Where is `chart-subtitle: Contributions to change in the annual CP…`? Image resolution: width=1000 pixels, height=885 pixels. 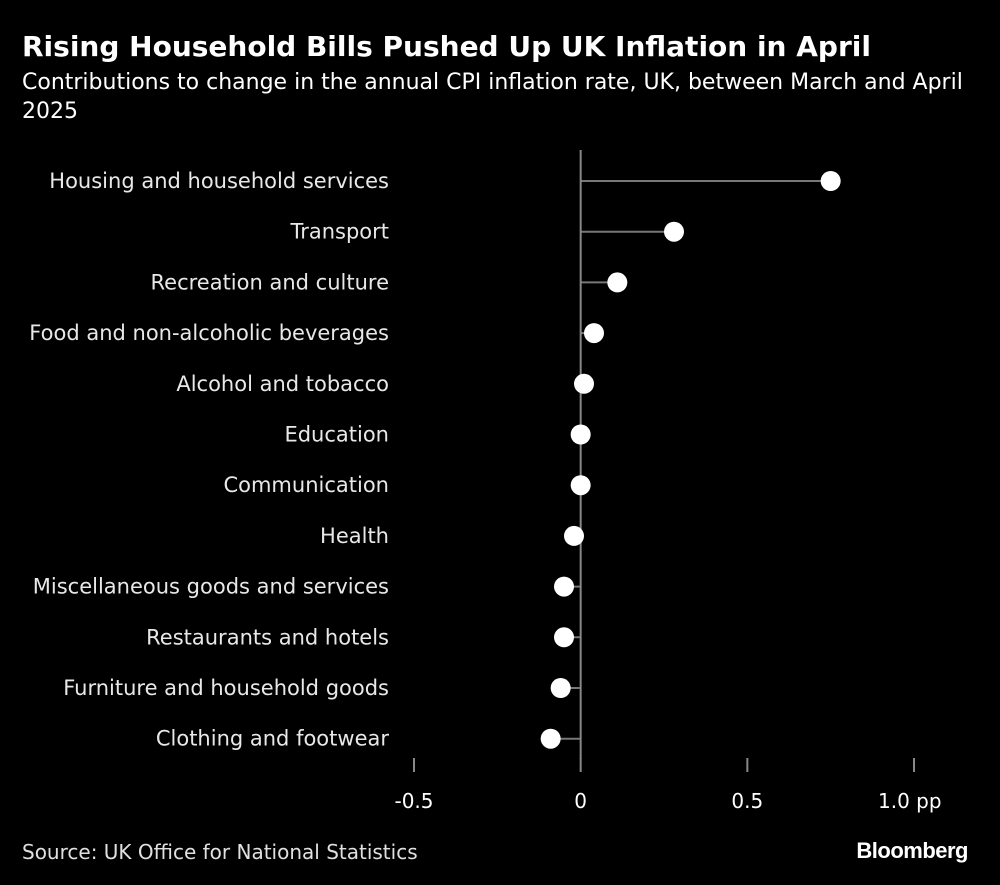
chart-subtitle: Contributions to change in the annual CP… is located at coordinates (492, 97).